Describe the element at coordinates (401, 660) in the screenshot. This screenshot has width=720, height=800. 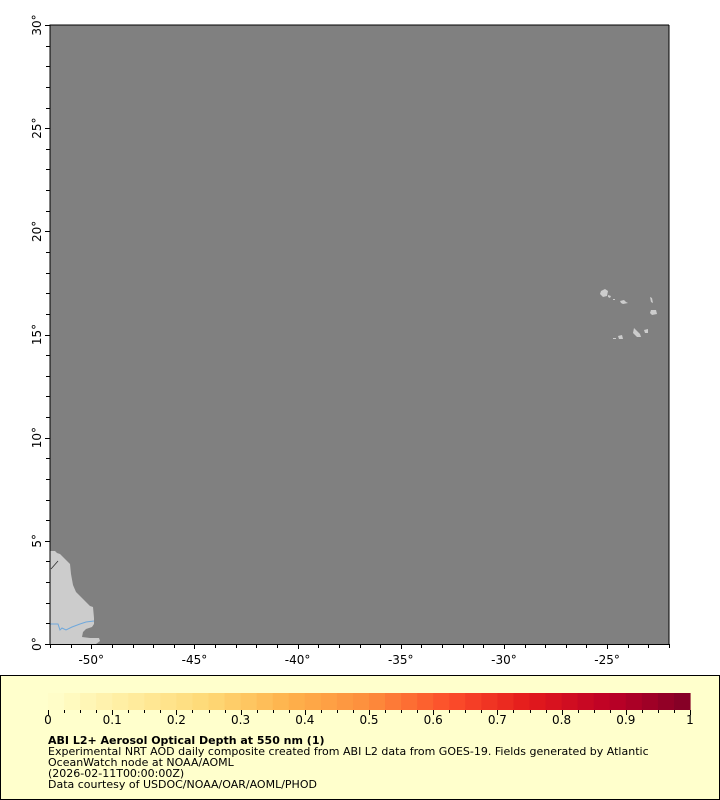
I see `x-tick-label: -35°` at that location.